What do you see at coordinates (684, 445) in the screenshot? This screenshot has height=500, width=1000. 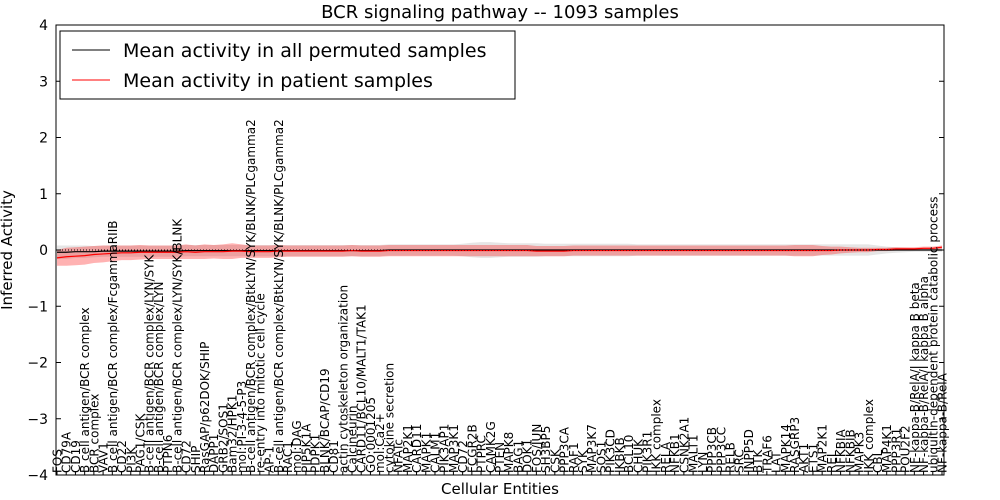 I see `x-tick-label: CSNK2A1` at bounding box center [684, 445].